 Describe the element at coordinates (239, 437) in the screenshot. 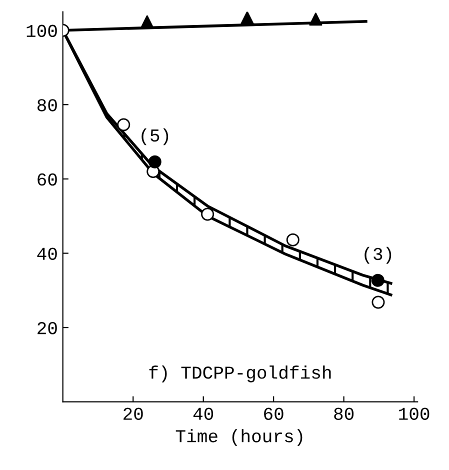

I see `x-axis-title: Time (hours)` at that location.